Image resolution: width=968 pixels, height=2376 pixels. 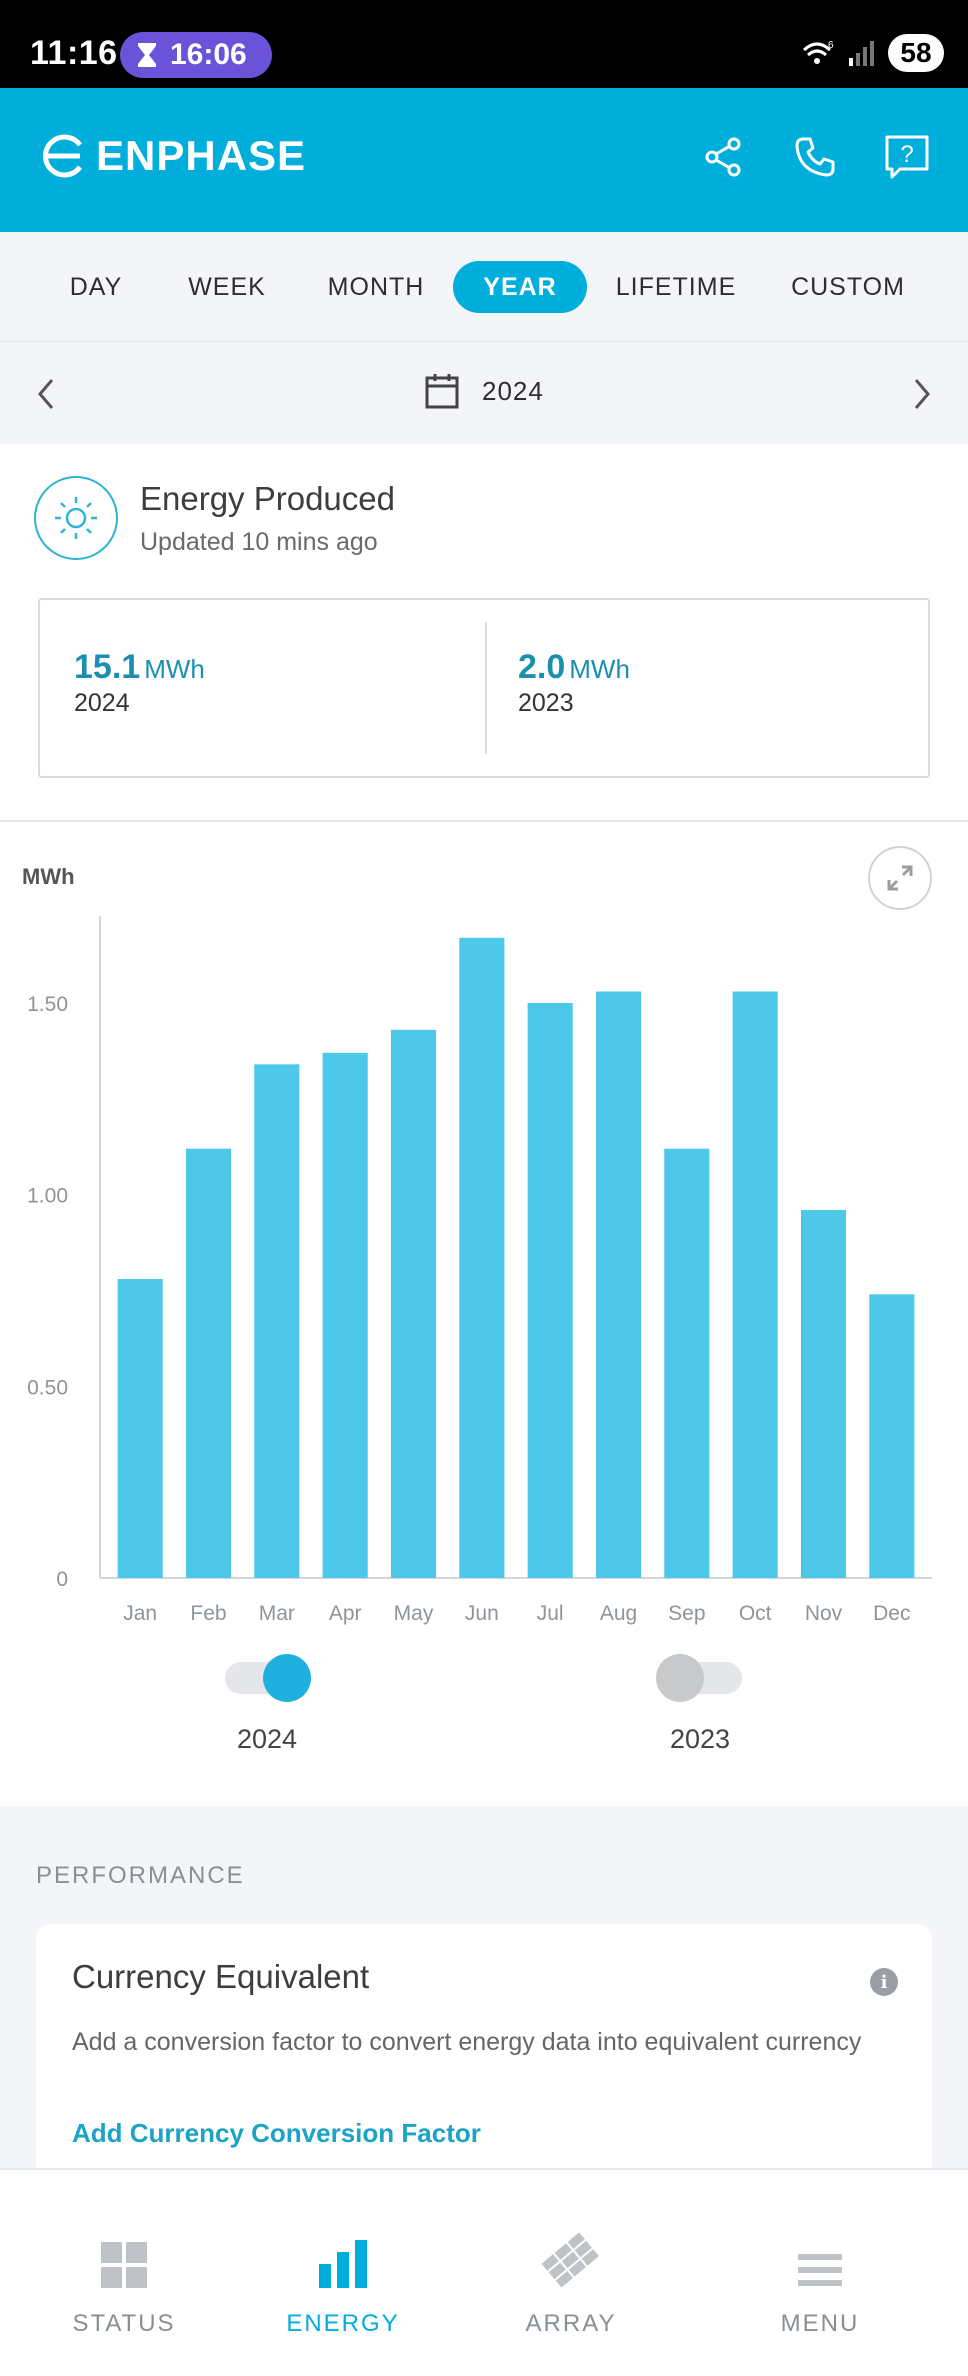 What do you see at coordinates (484, 2272) in the screenshot?
I see `bottom-navigation: STATUS ENERGY` at bounding box center [484, 2272].